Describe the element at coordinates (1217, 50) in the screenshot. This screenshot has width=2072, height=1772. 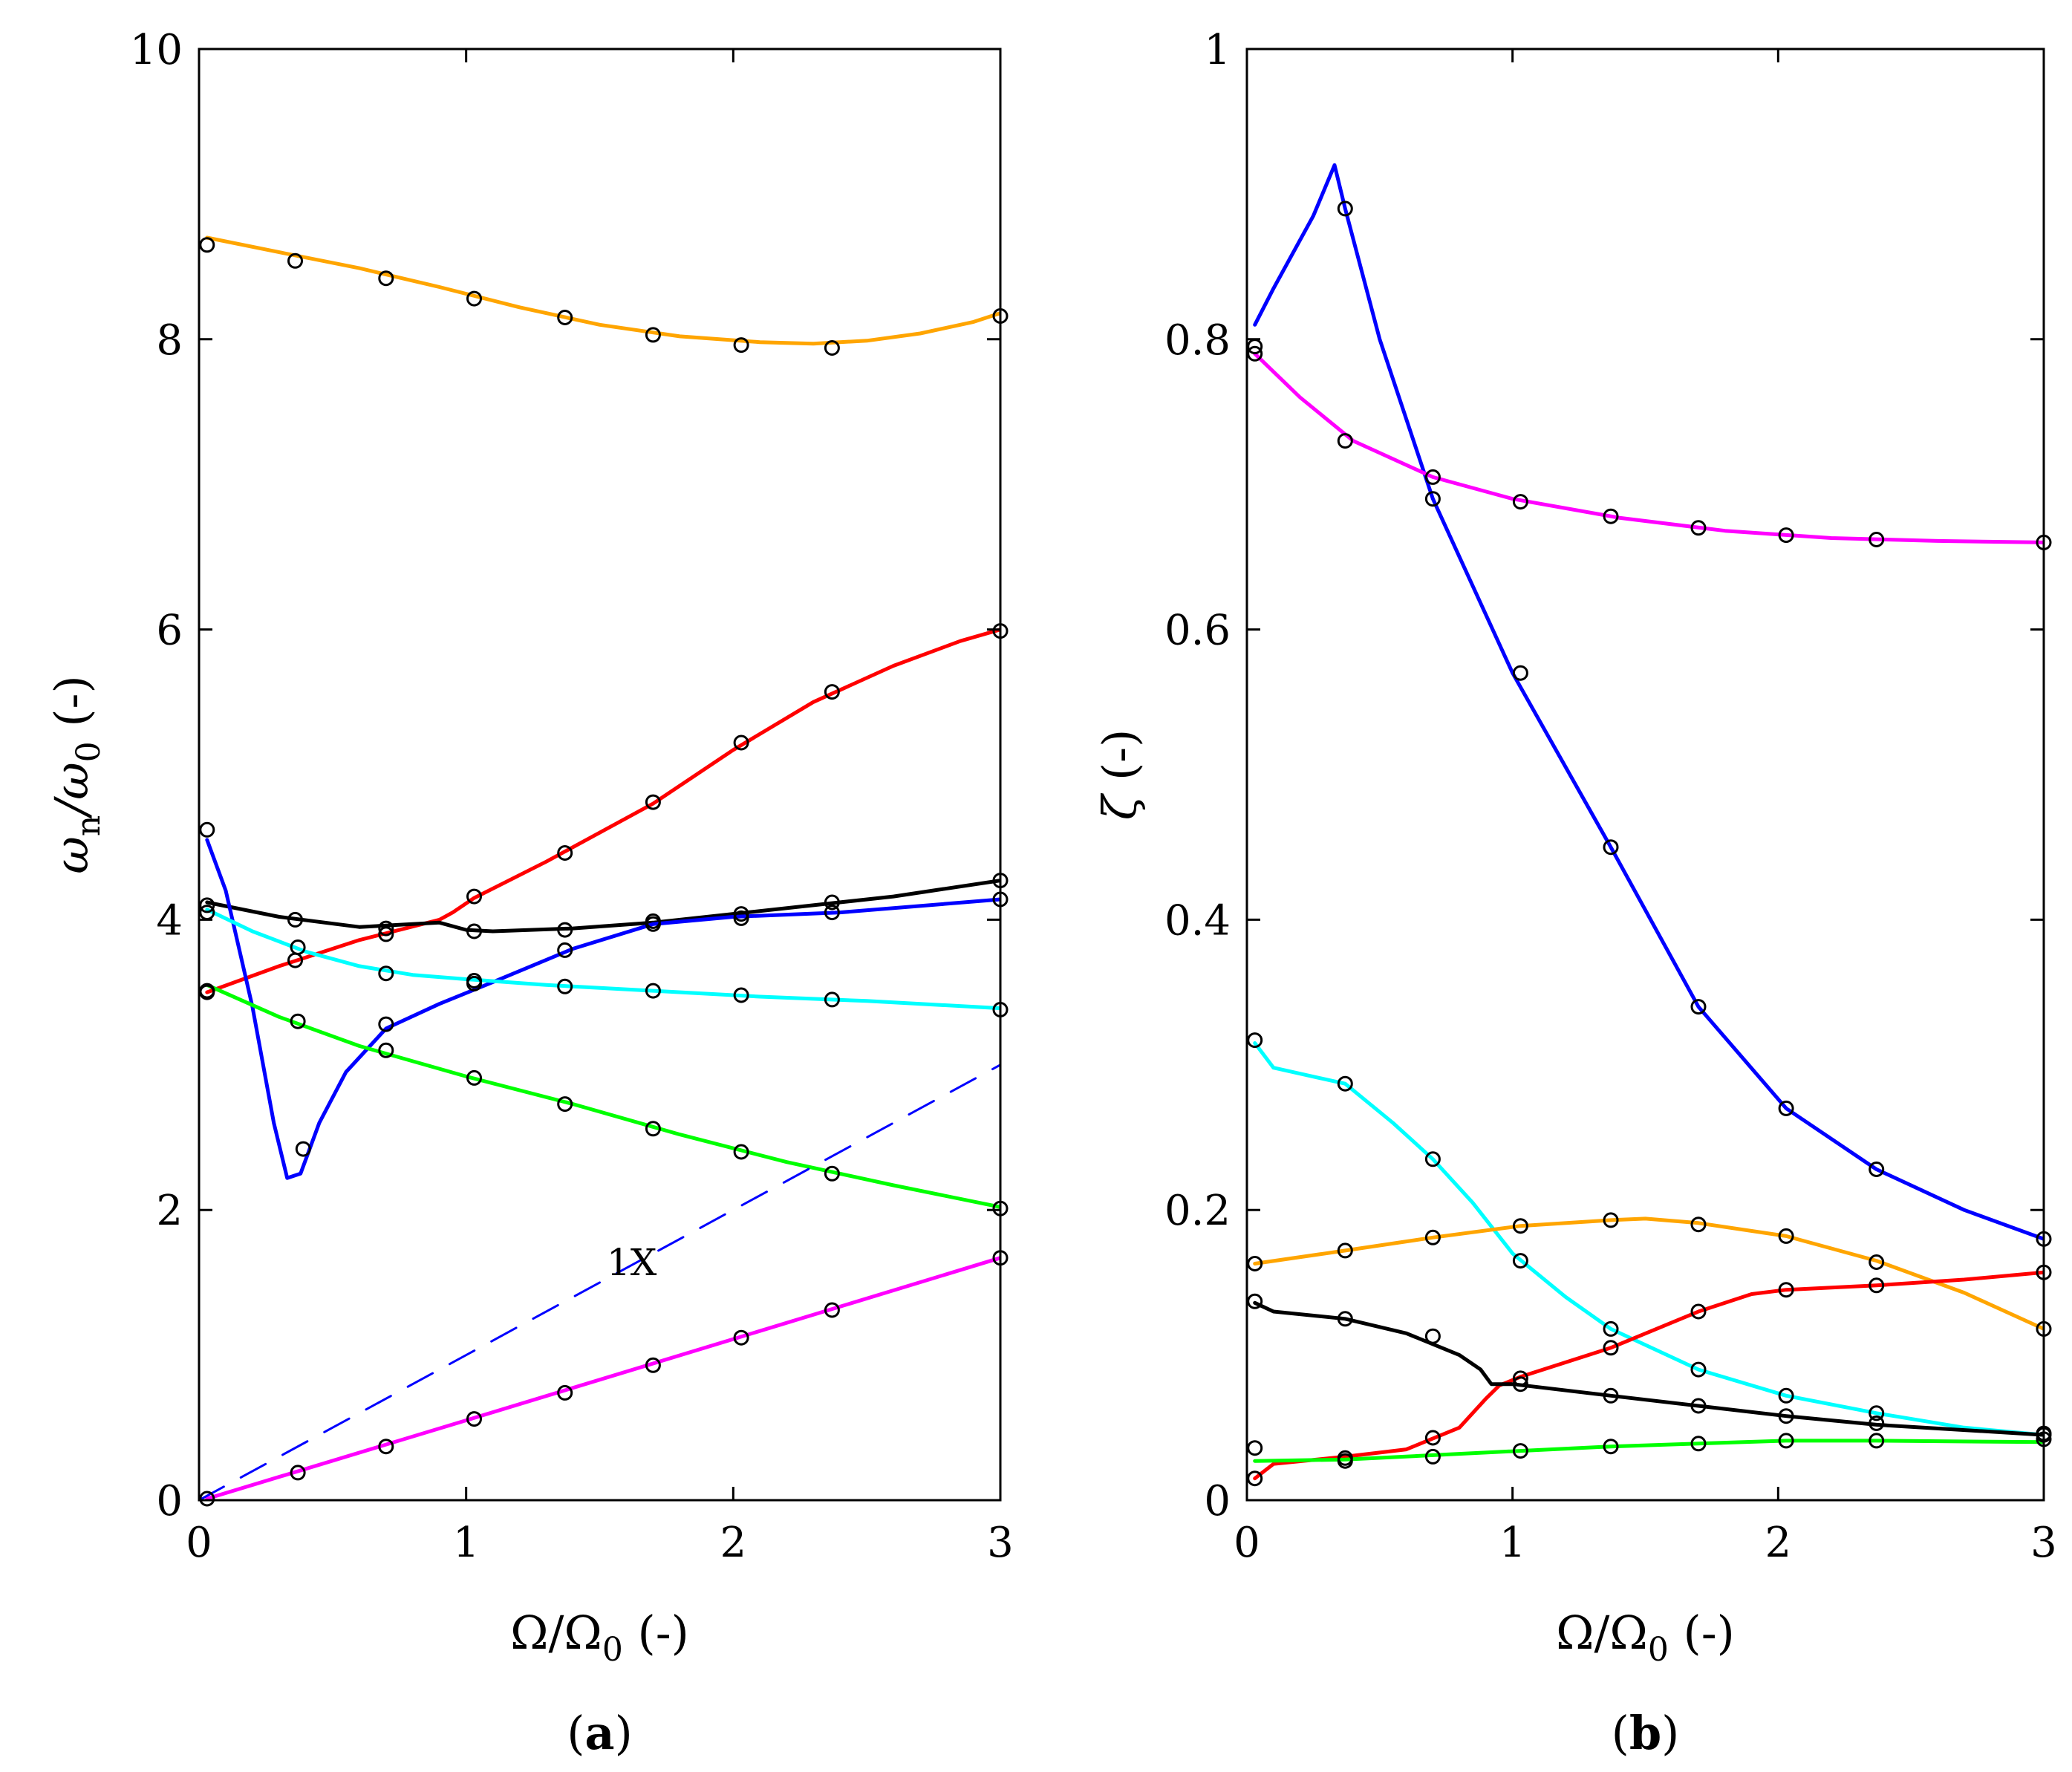
I see `y-tick-label: 1` at that location.